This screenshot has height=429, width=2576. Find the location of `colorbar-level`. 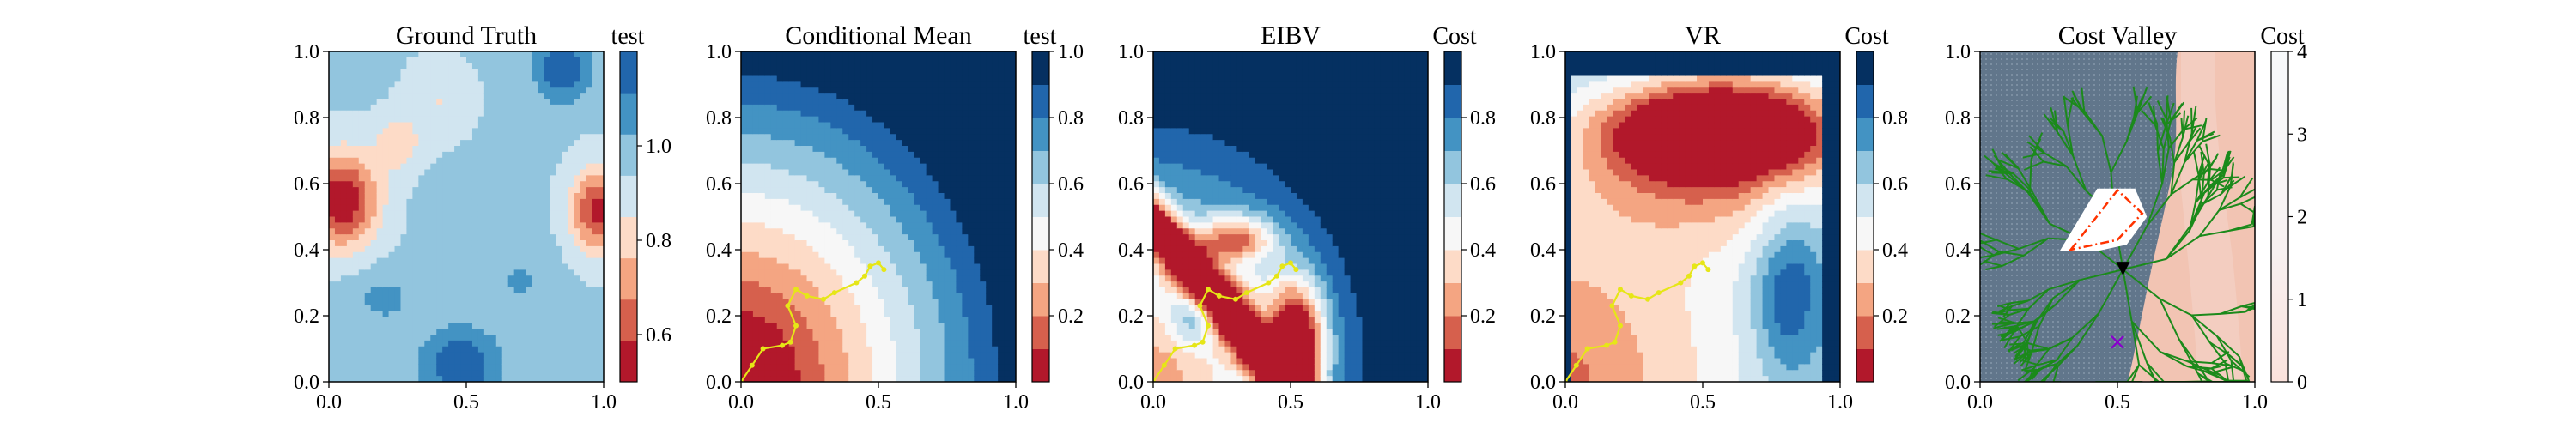

colorbar-level is located at coordinates (629, 196).